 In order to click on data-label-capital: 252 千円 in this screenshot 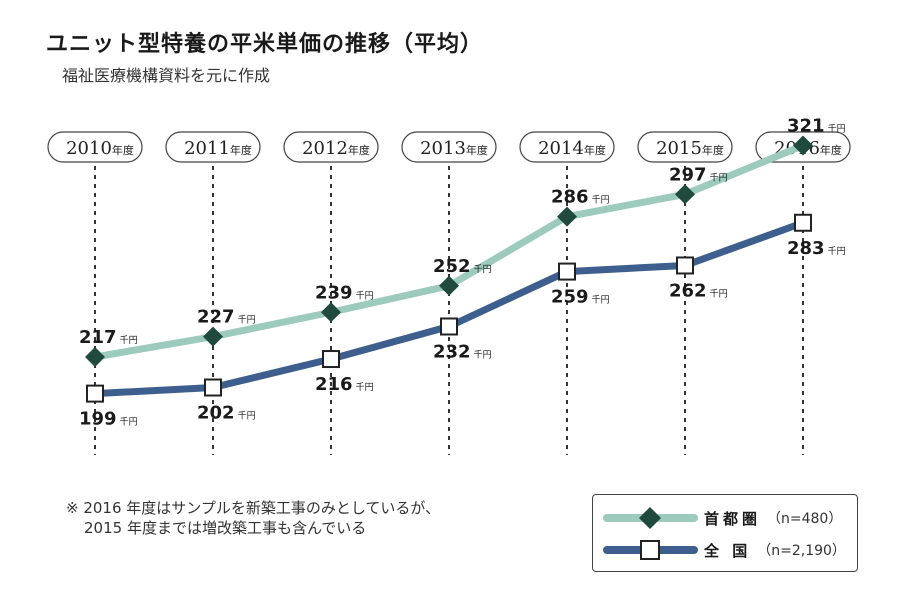, I will do `click(462, 266)`.